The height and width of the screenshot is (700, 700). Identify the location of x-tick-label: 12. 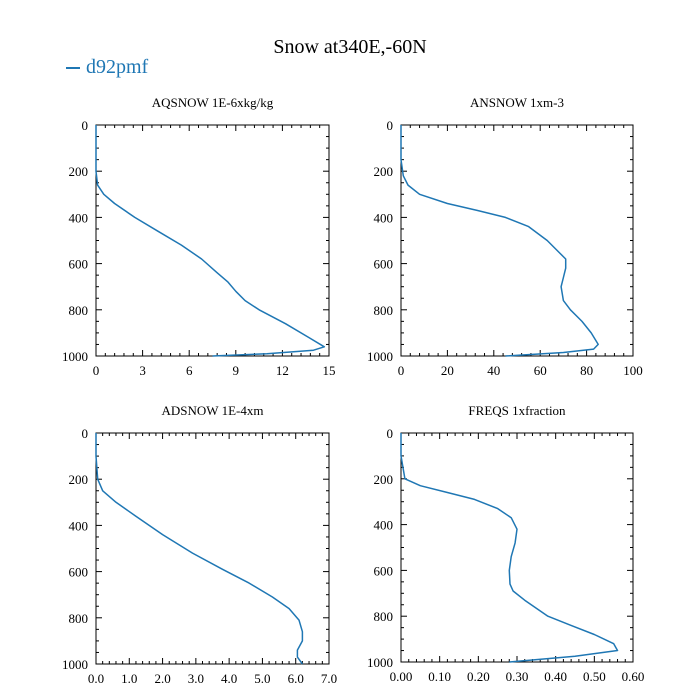
(282, 370).